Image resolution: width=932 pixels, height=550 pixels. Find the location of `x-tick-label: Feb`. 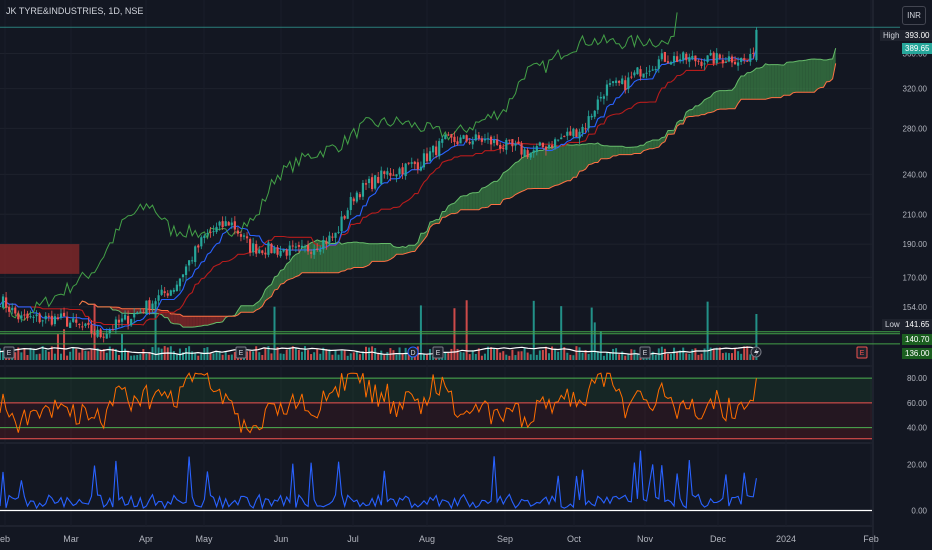

x-tick-label: Feb is located at coordinates (871, 539).